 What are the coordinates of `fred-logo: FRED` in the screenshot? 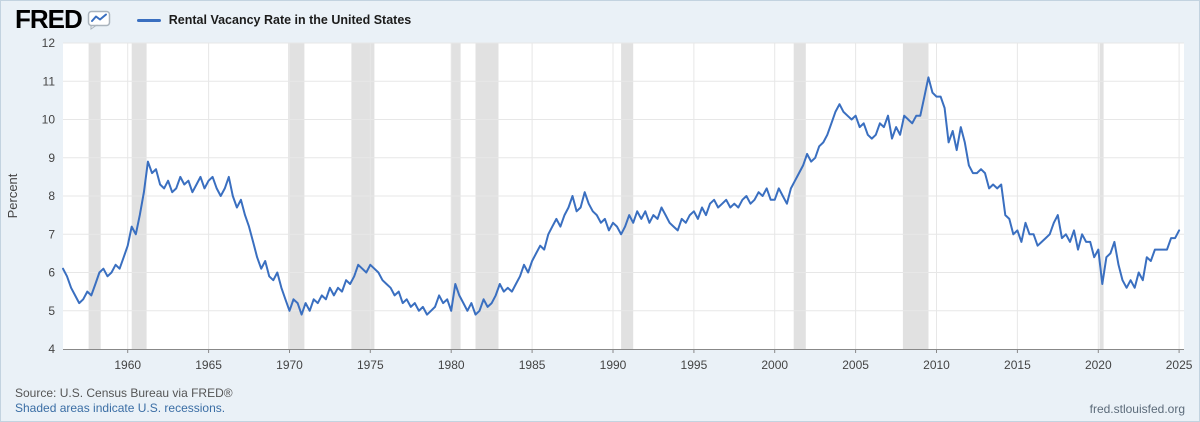 It's located at (63, 19).